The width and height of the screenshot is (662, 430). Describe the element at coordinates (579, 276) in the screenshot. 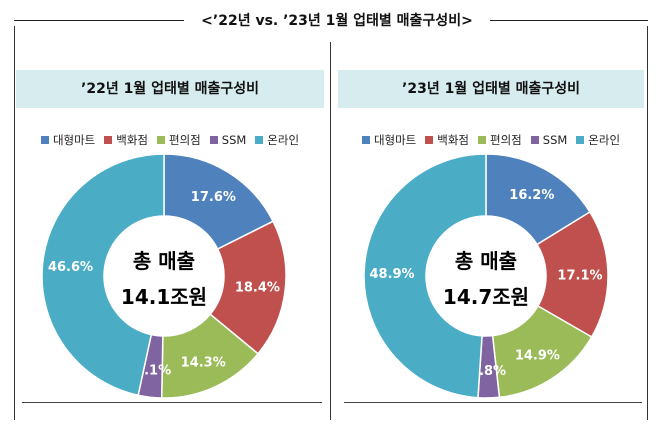

I see `slice-value-label: 17.1%` at that location.